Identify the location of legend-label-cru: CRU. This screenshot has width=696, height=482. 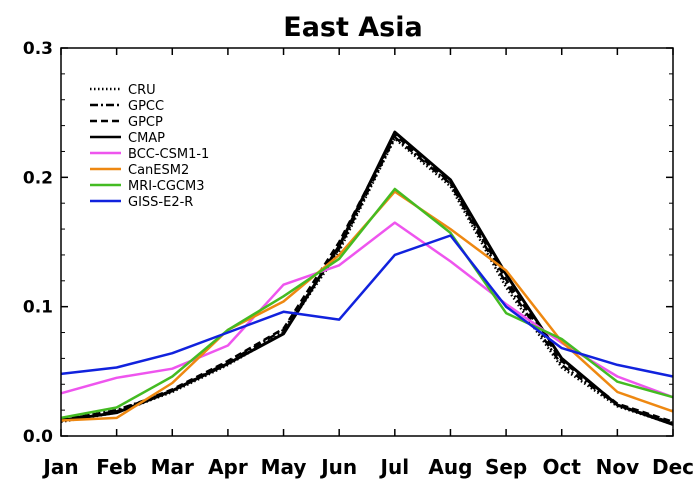
(142, 90).